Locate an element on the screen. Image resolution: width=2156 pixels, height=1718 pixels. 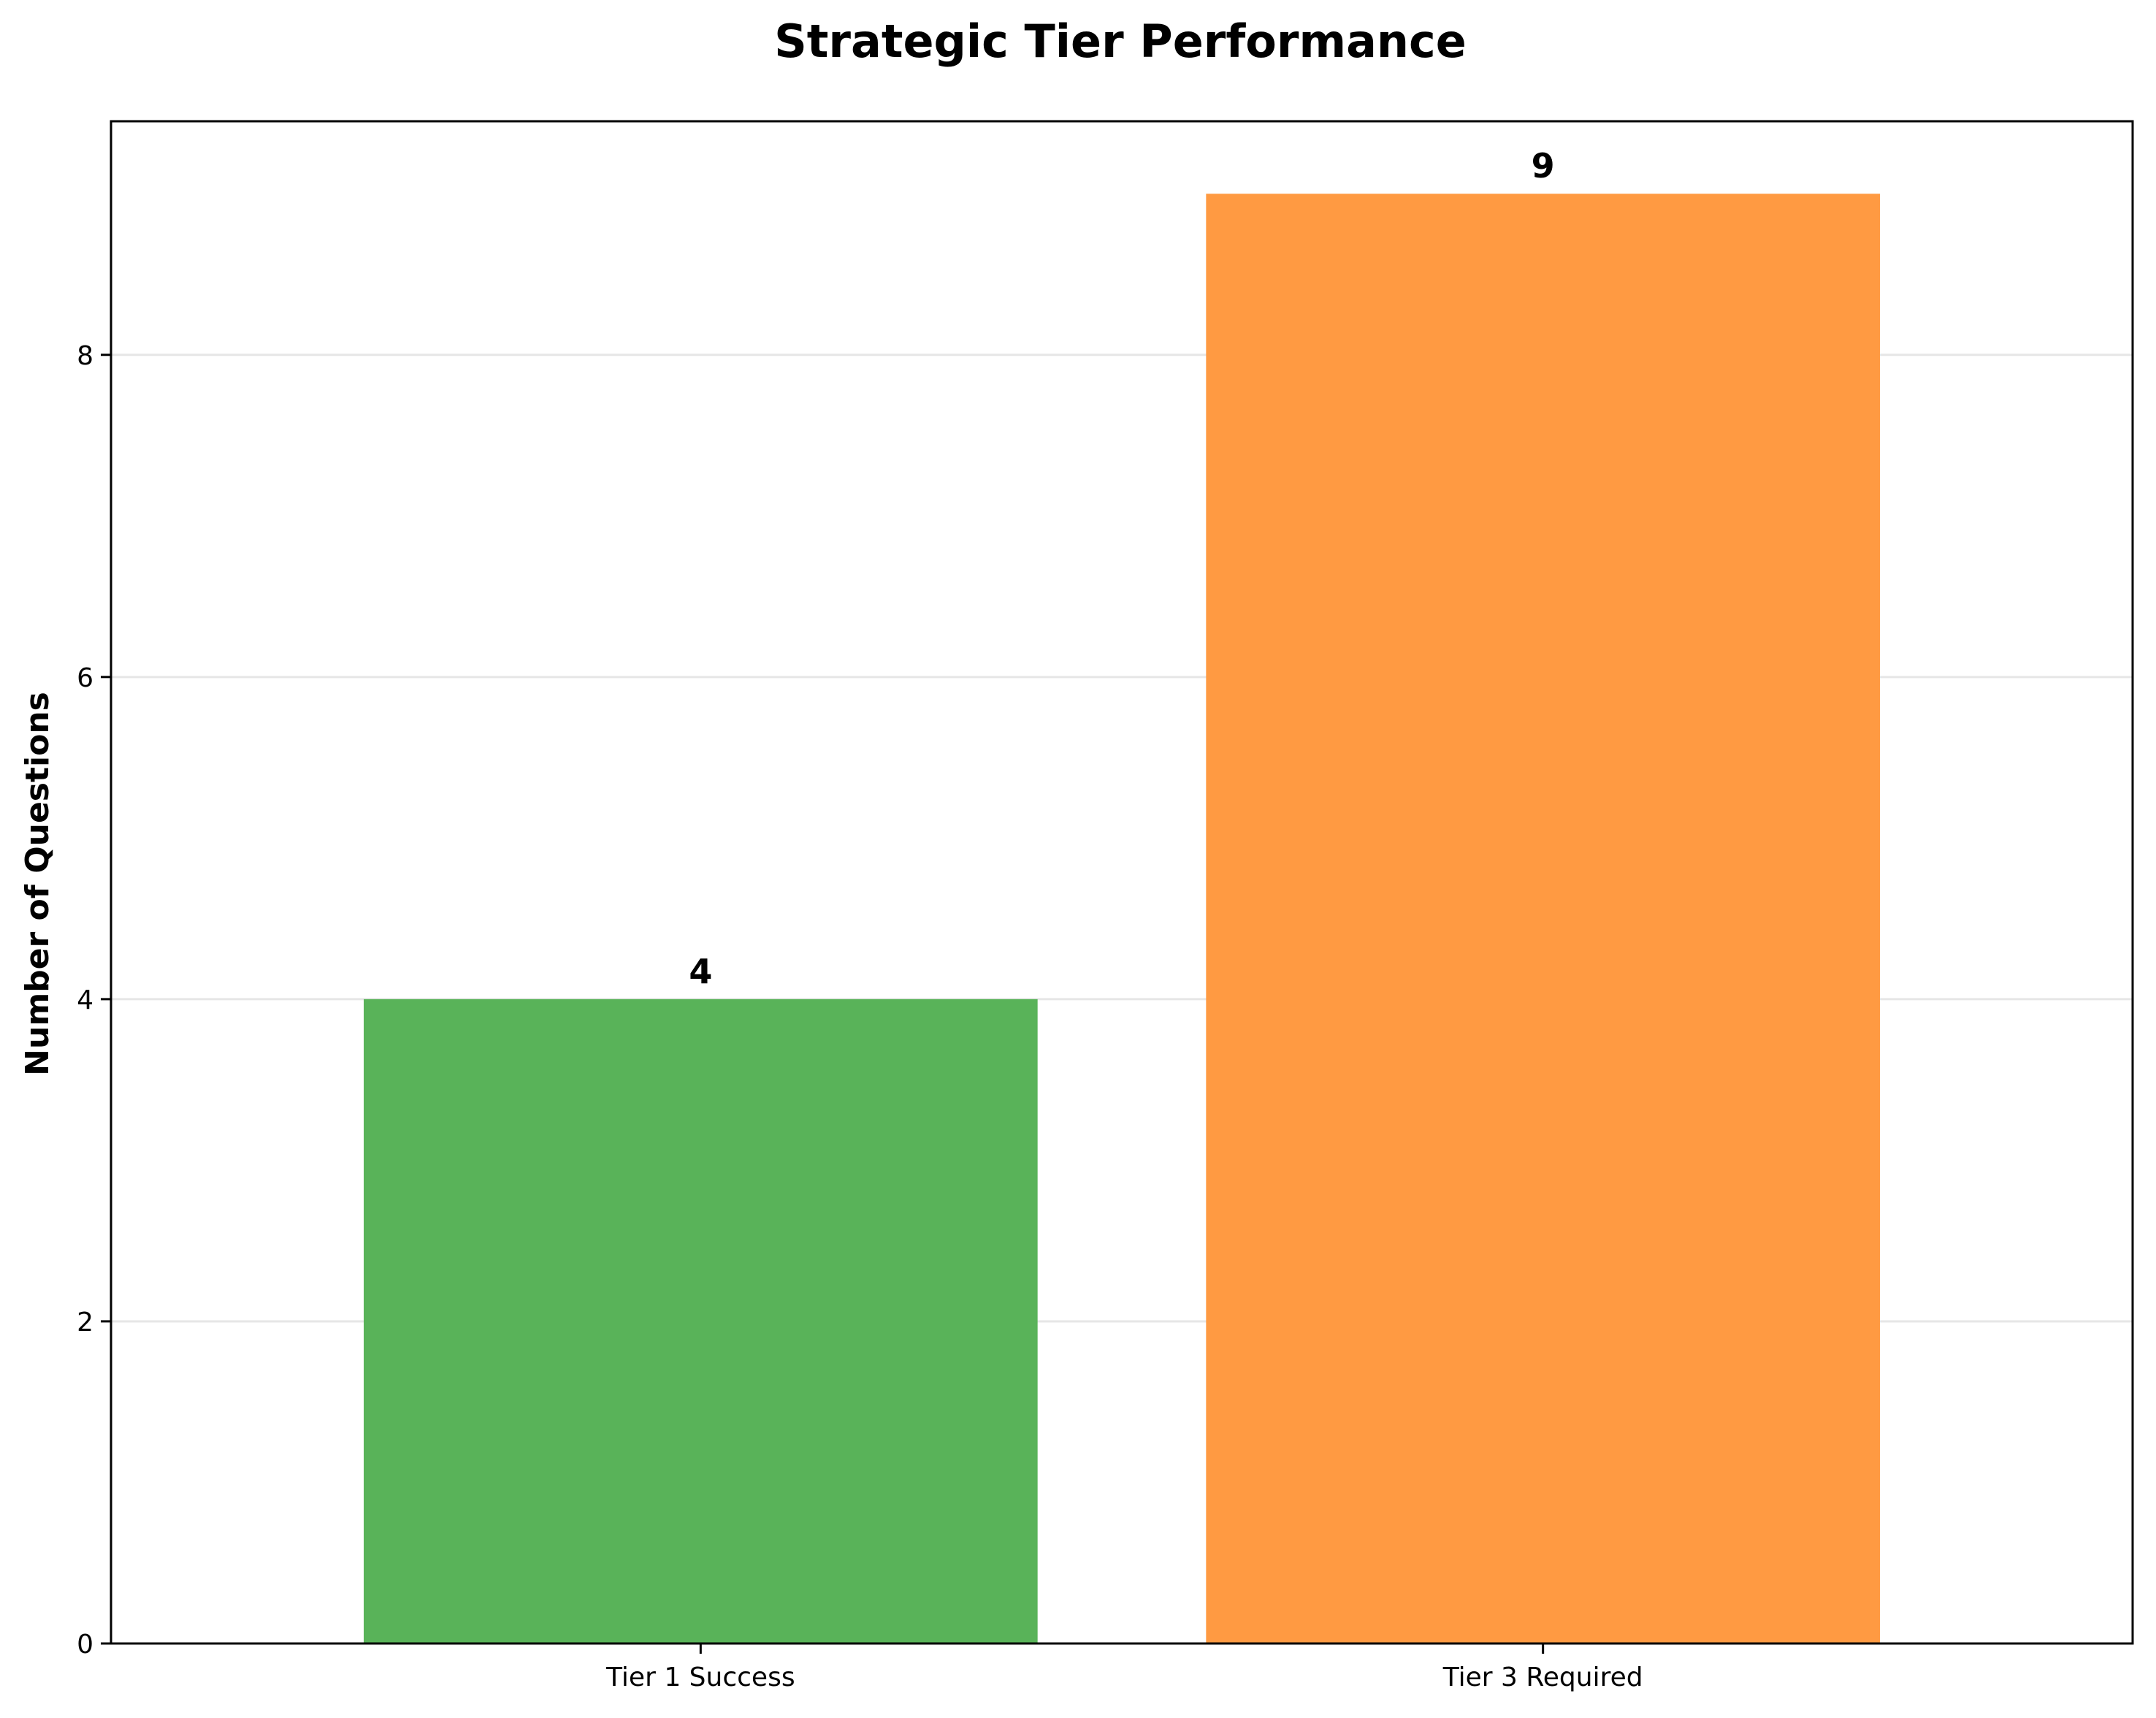
bar-tier-1-success is located at coordinates (701, 1321).